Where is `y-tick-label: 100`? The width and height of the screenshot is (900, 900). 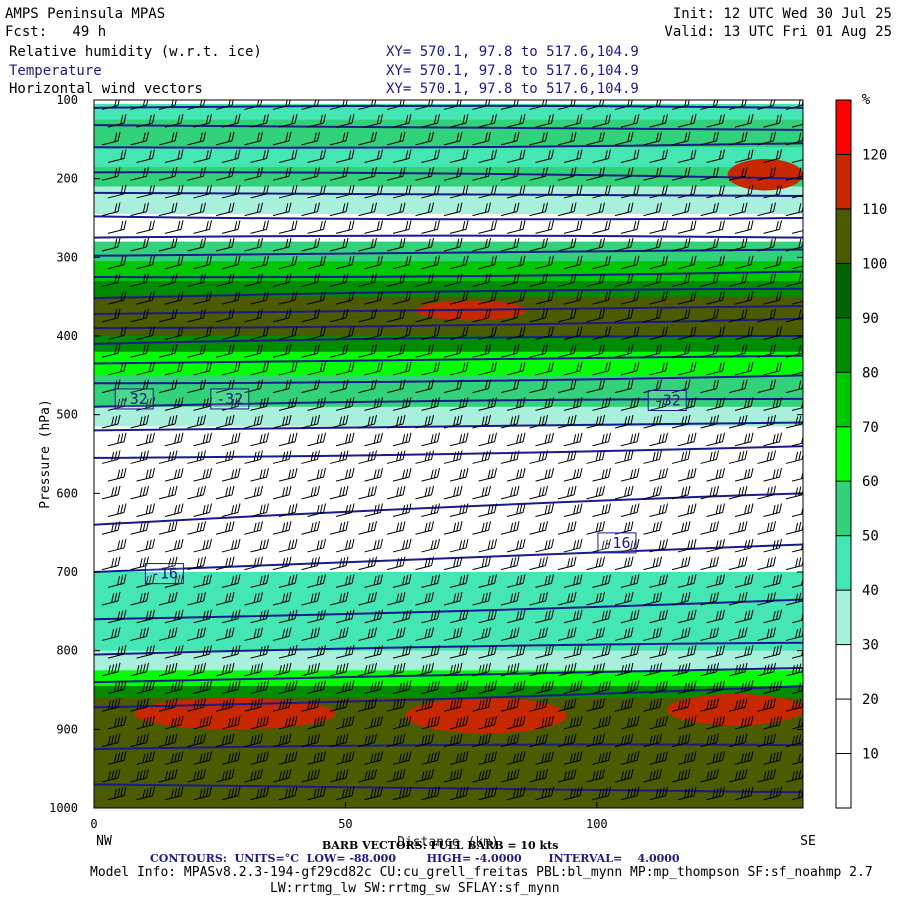 y-tick-label: 100 is located at coordinates (67, 100).